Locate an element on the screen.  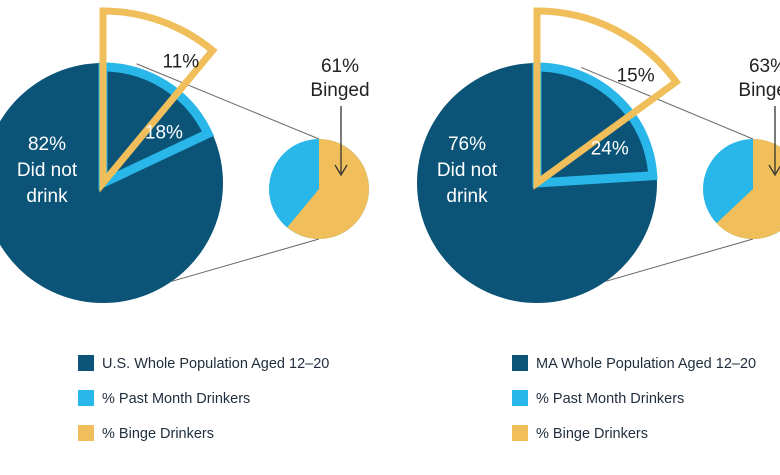
main-slice-value-label: 82% is located at coordinates (47, 144).